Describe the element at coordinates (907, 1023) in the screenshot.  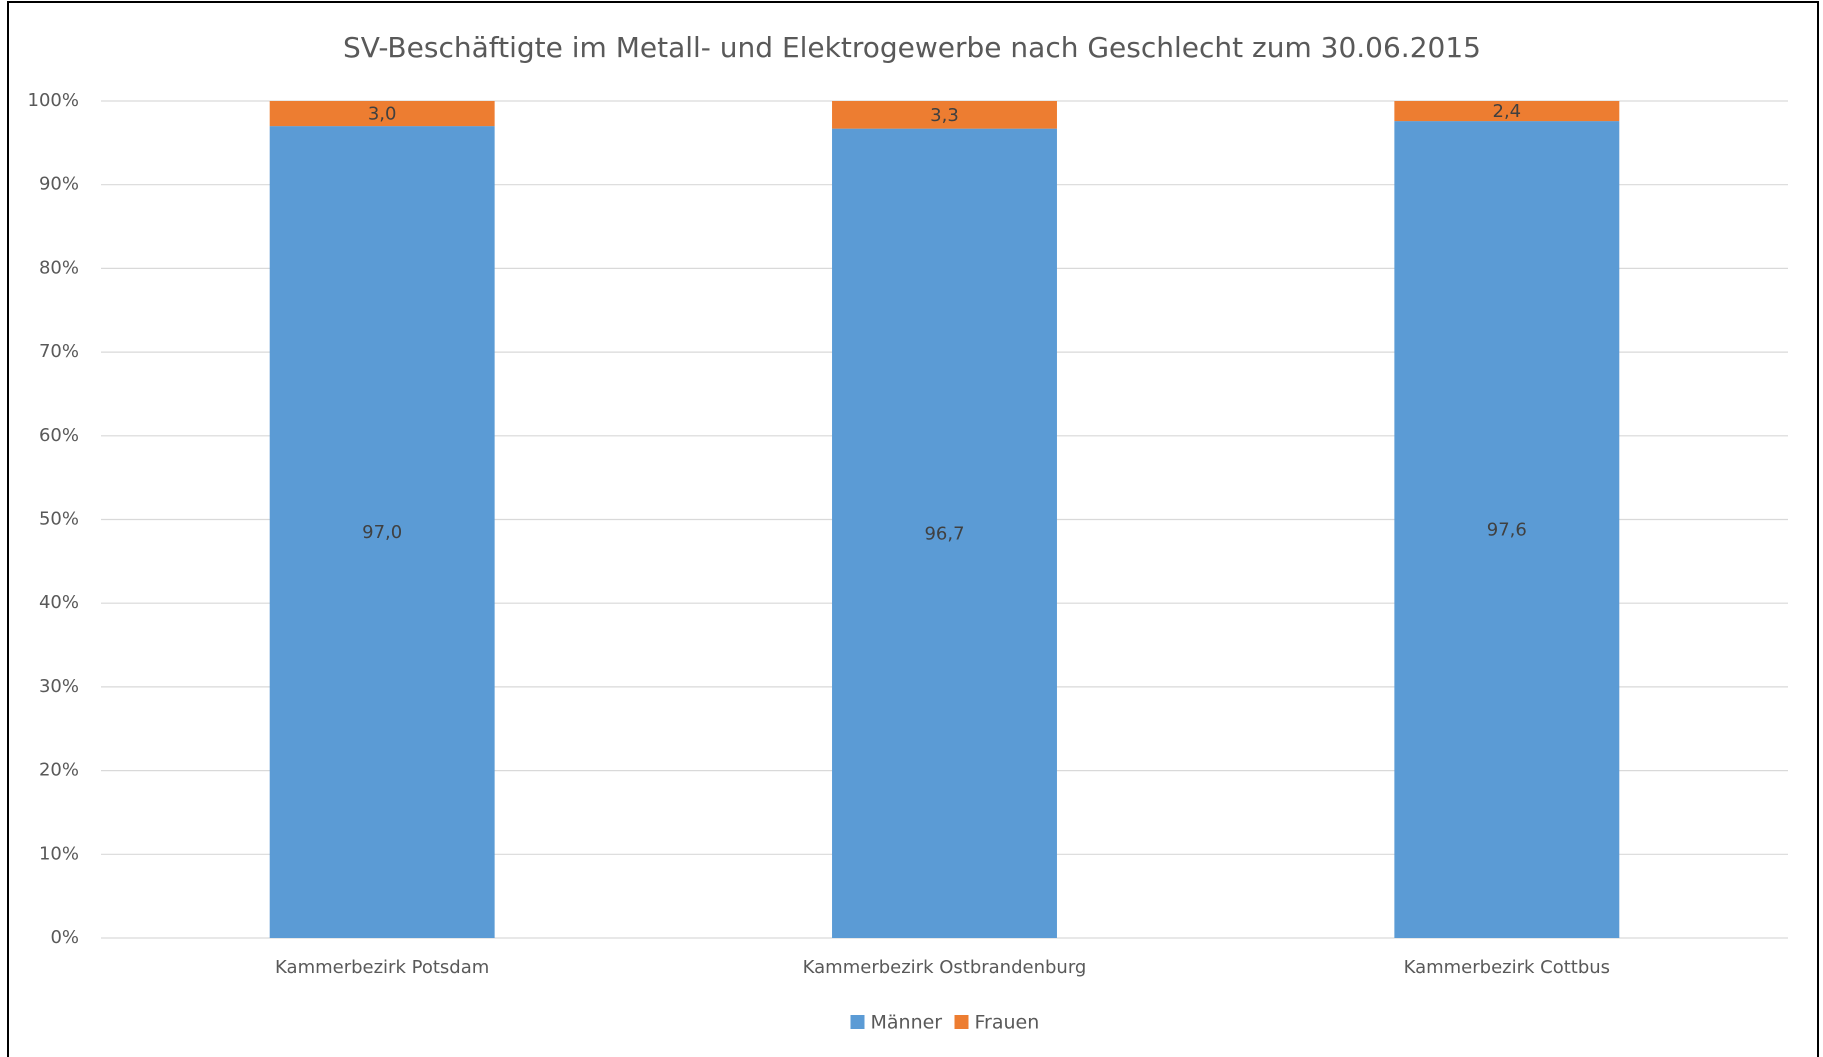
I see `legend-label: Männer` at that location.